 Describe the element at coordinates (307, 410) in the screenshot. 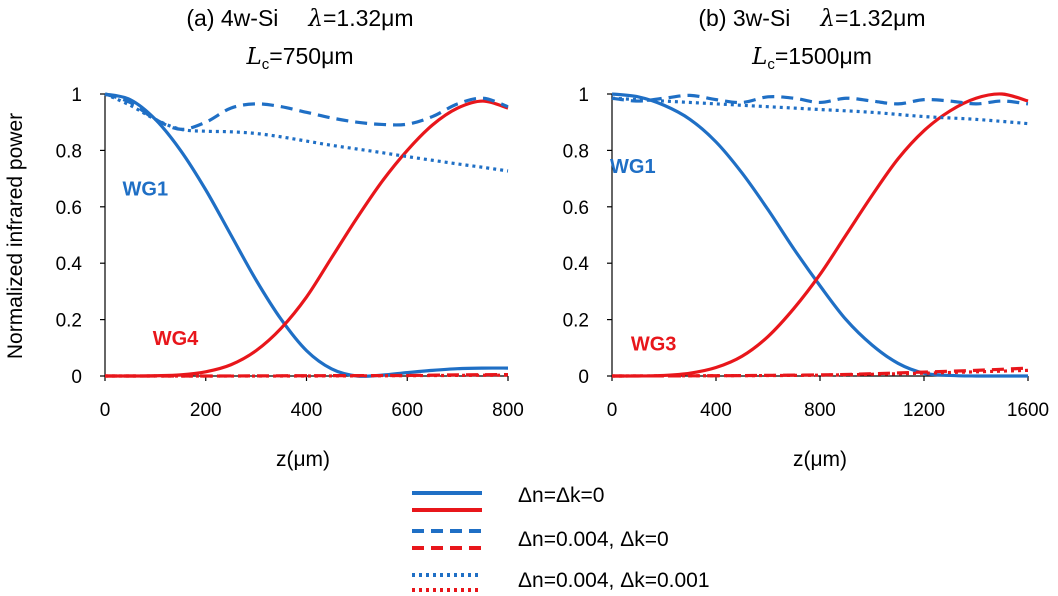

I see `panel-a-x-tick-label: 400` at that location.